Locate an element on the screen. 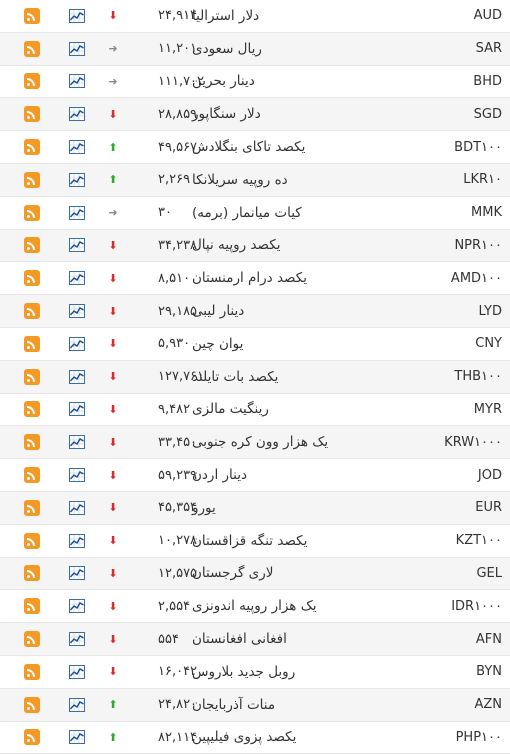 This screenshot has height=755, width=510. currency-name: دینار اردن is located at coordinates (219, 475).